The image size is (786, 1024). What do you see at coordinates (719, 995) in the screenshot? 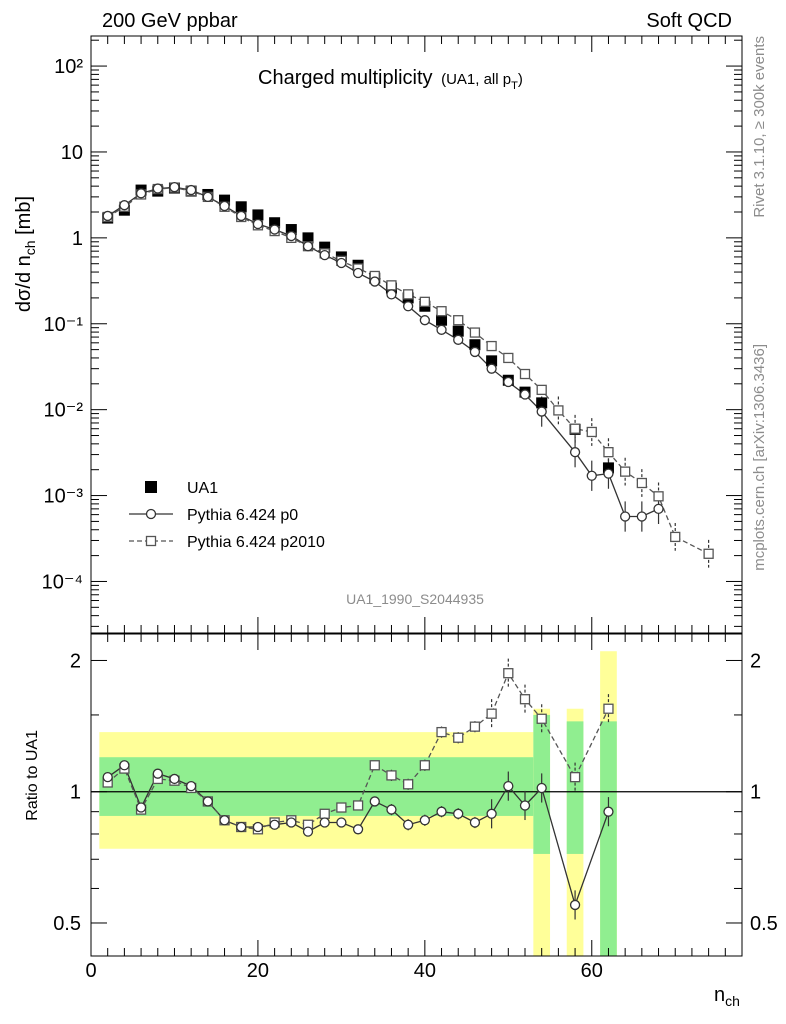
I see `x-axis-label-main: n` at bounding box center [719, 995].